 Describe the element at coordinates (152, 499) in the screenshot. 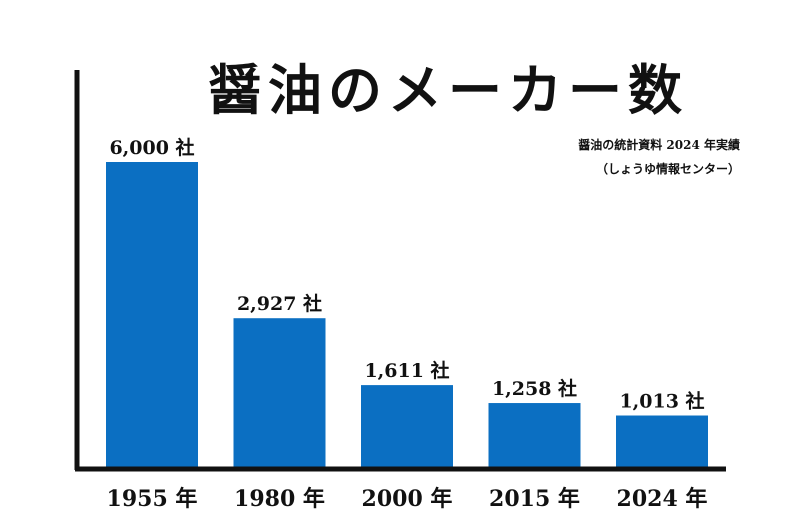

I see `category-label-0: 1955 年` at that location.